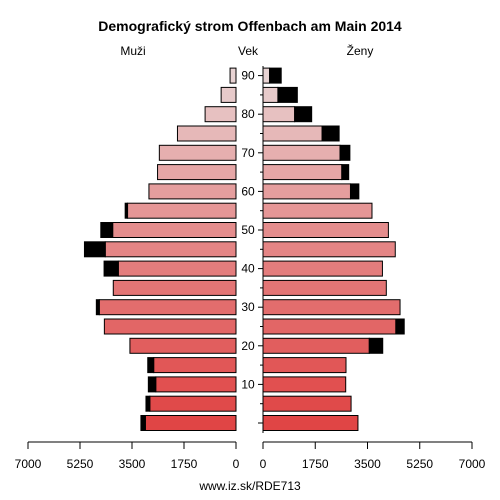 This screenshot has width=500, height=500. What do you see at coordinates (248, 191) in the screenshot?
I see `age-label-60: 60` at bounding box center [248, 191].